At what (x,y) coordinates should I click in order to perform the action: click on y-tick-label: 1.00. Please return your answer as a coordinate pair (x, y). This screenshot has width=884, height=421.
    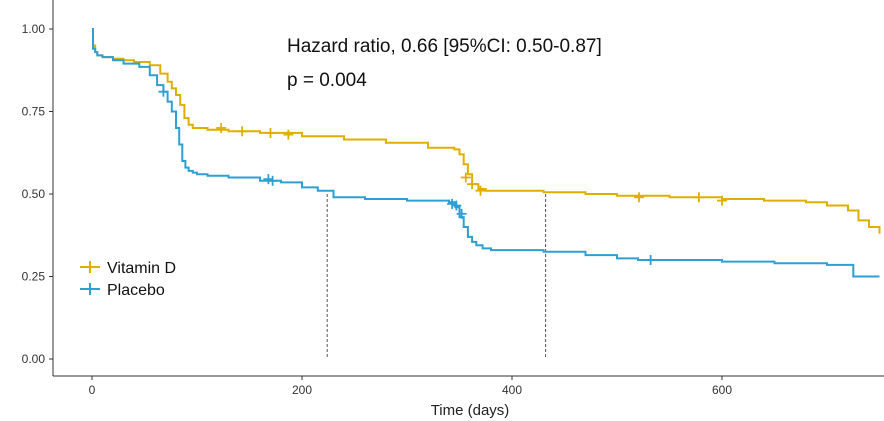
    Looking at the image, I should click on (34, 29).